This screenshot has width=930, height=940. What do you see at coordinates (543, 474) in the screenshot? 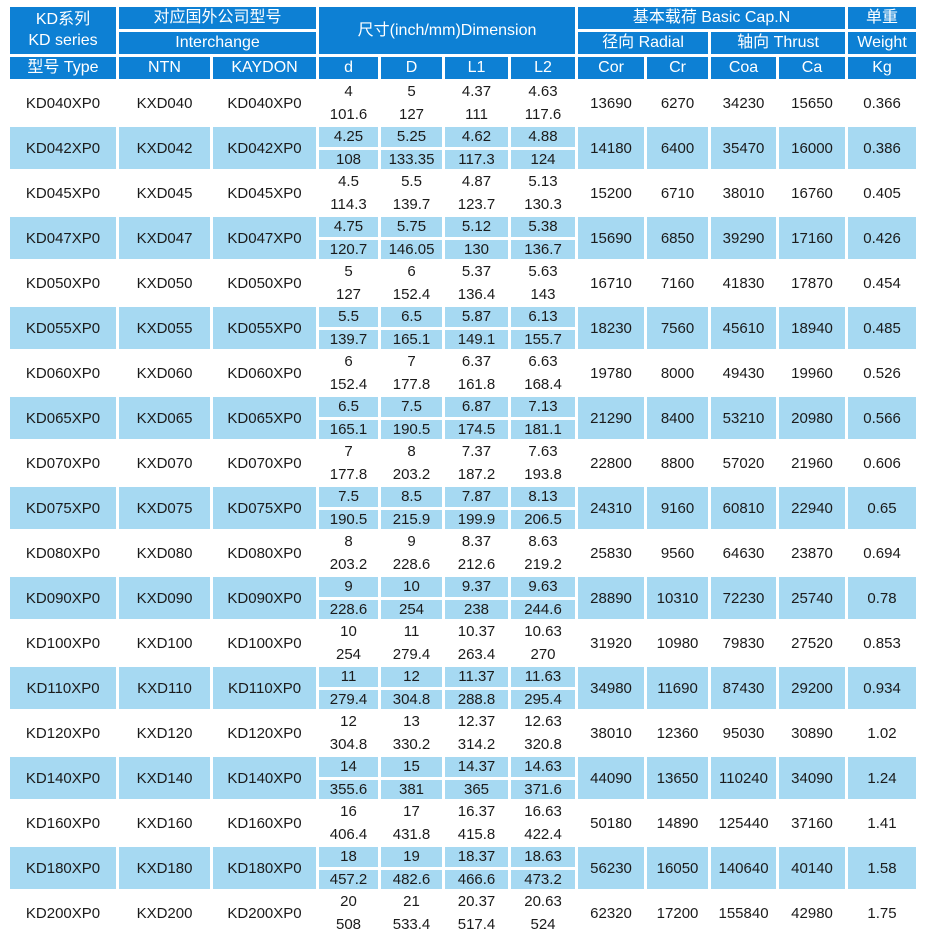
I see `cell-l2-mm: 193.8` at bounding box center [543, 474].